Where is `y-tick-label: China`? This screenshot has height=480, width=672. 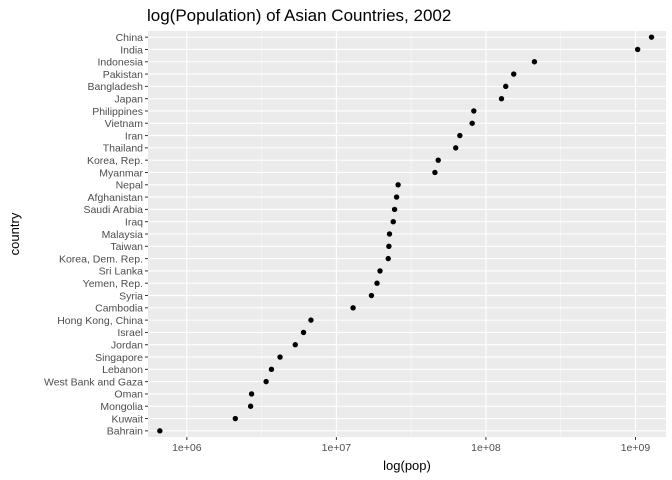 y-tick-label: China is located at coordinates (130, 38).